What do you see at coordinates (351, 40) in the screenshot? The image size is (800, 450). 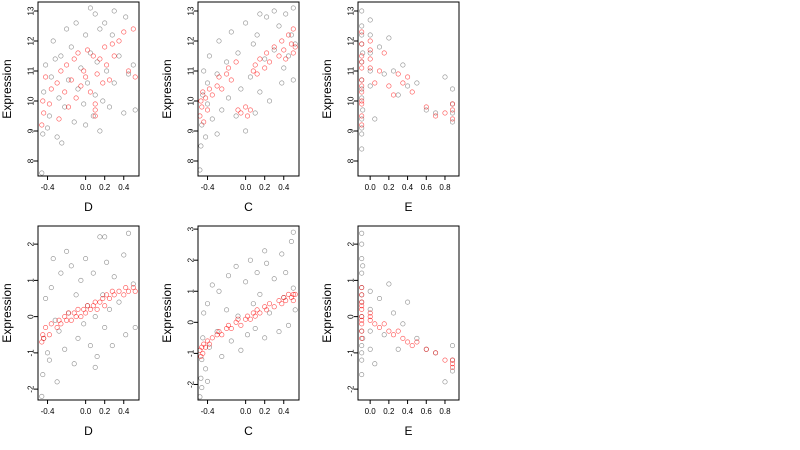 I see `y-tick-label: 12` at bounding box center [351, 40].